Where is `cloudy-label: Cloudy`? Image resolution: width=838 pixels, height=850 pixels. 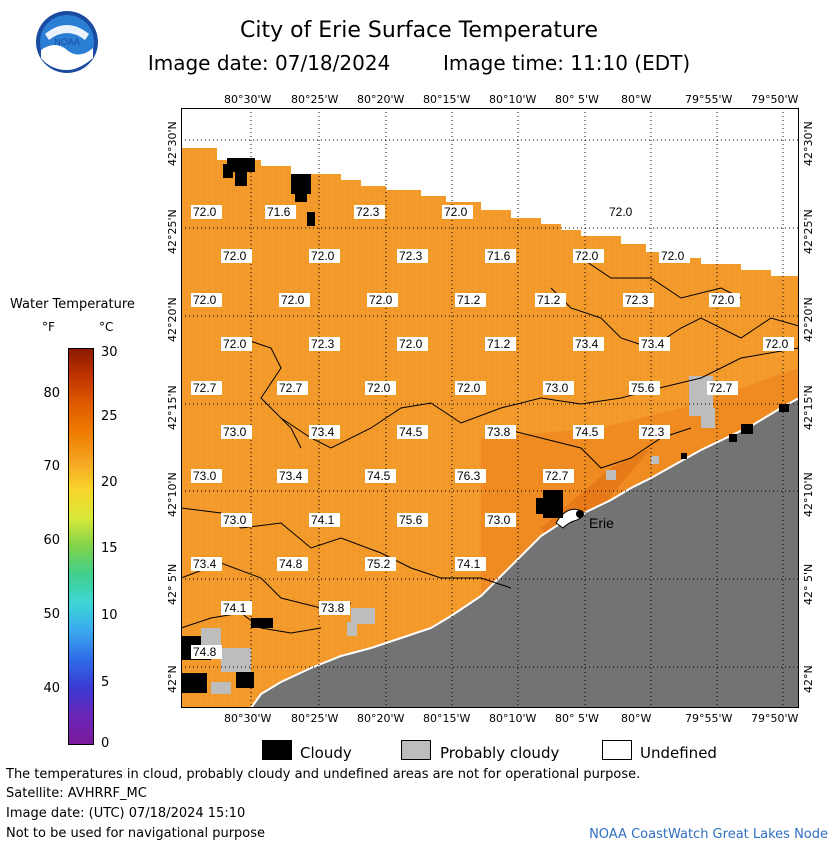
cloudy-label: Cloudy is located at coordinates (326, 753).